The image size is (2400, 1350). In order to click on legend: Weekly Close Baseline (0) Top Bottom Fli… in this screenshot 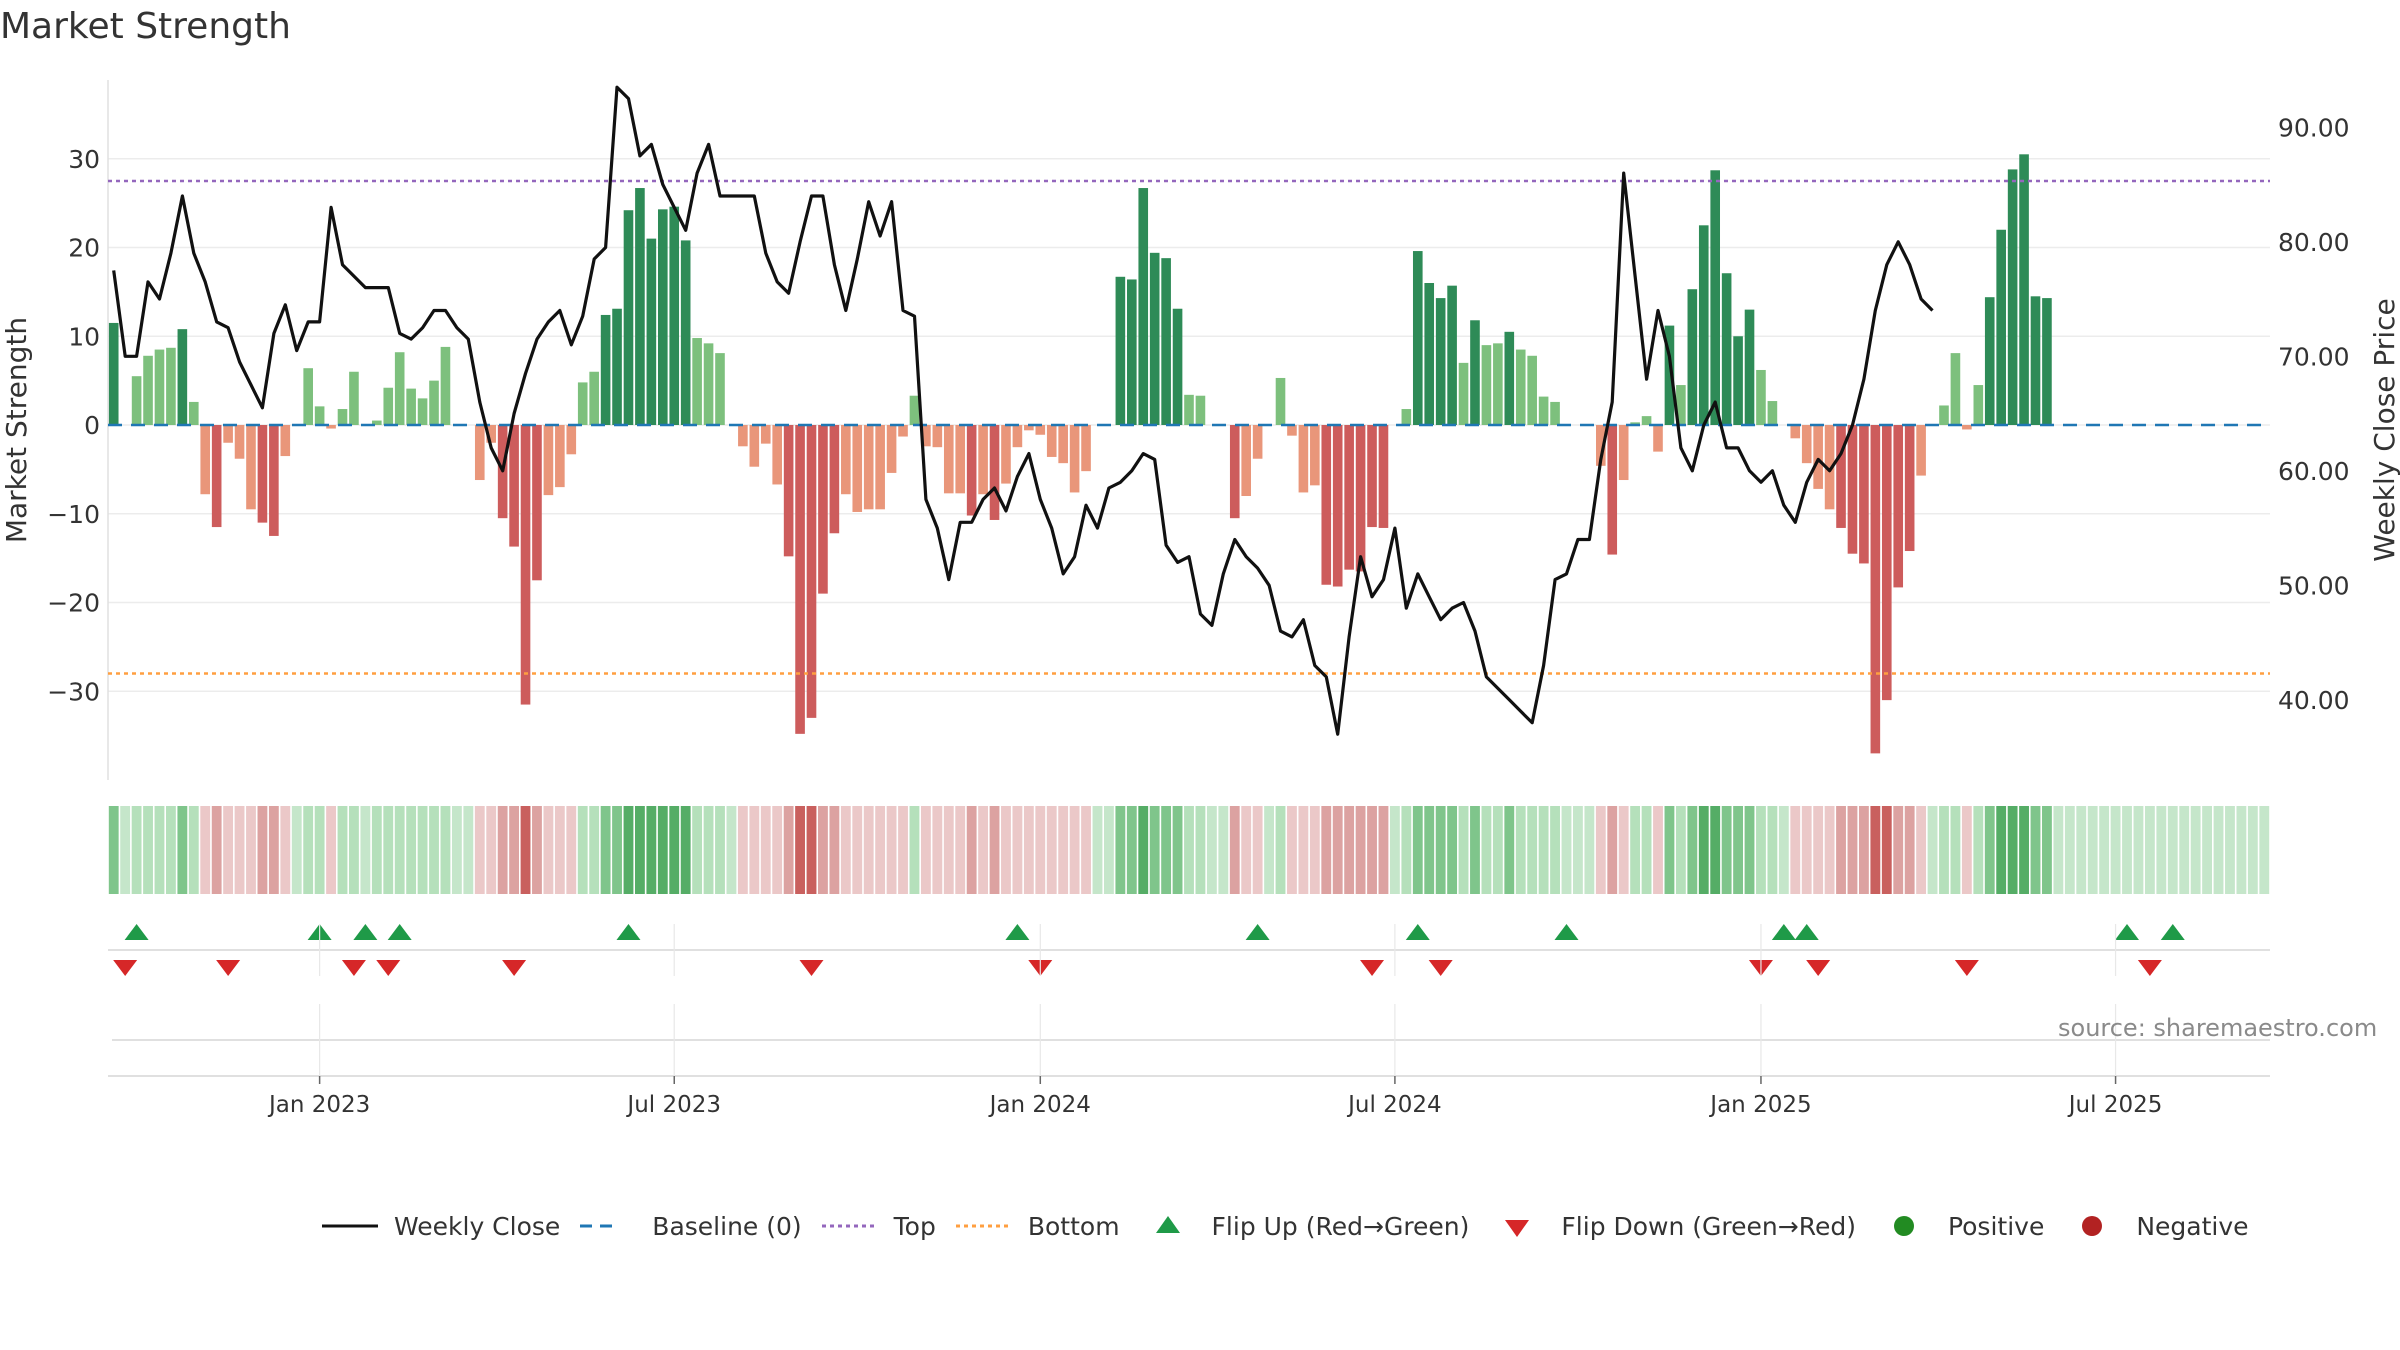, I will do `click(1284, 1226)`.